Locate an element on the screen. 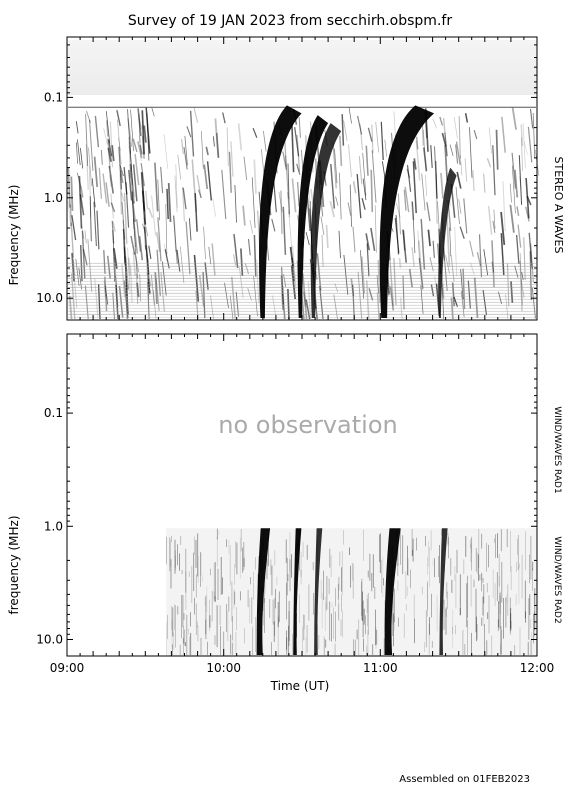  stereo-panel-background is located at coordinates (302, 67).